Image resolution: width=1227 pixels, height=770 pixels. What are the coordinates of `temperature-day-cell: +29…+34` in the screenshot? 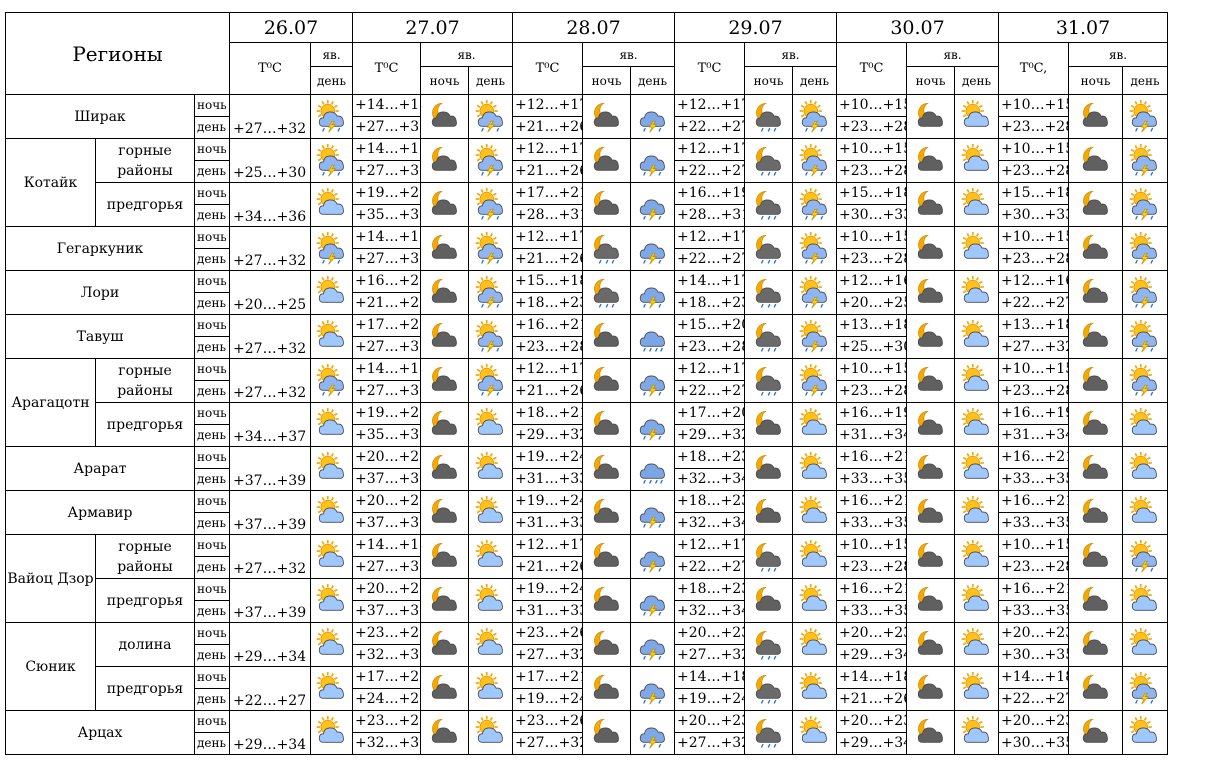 It's located at (872, 743).